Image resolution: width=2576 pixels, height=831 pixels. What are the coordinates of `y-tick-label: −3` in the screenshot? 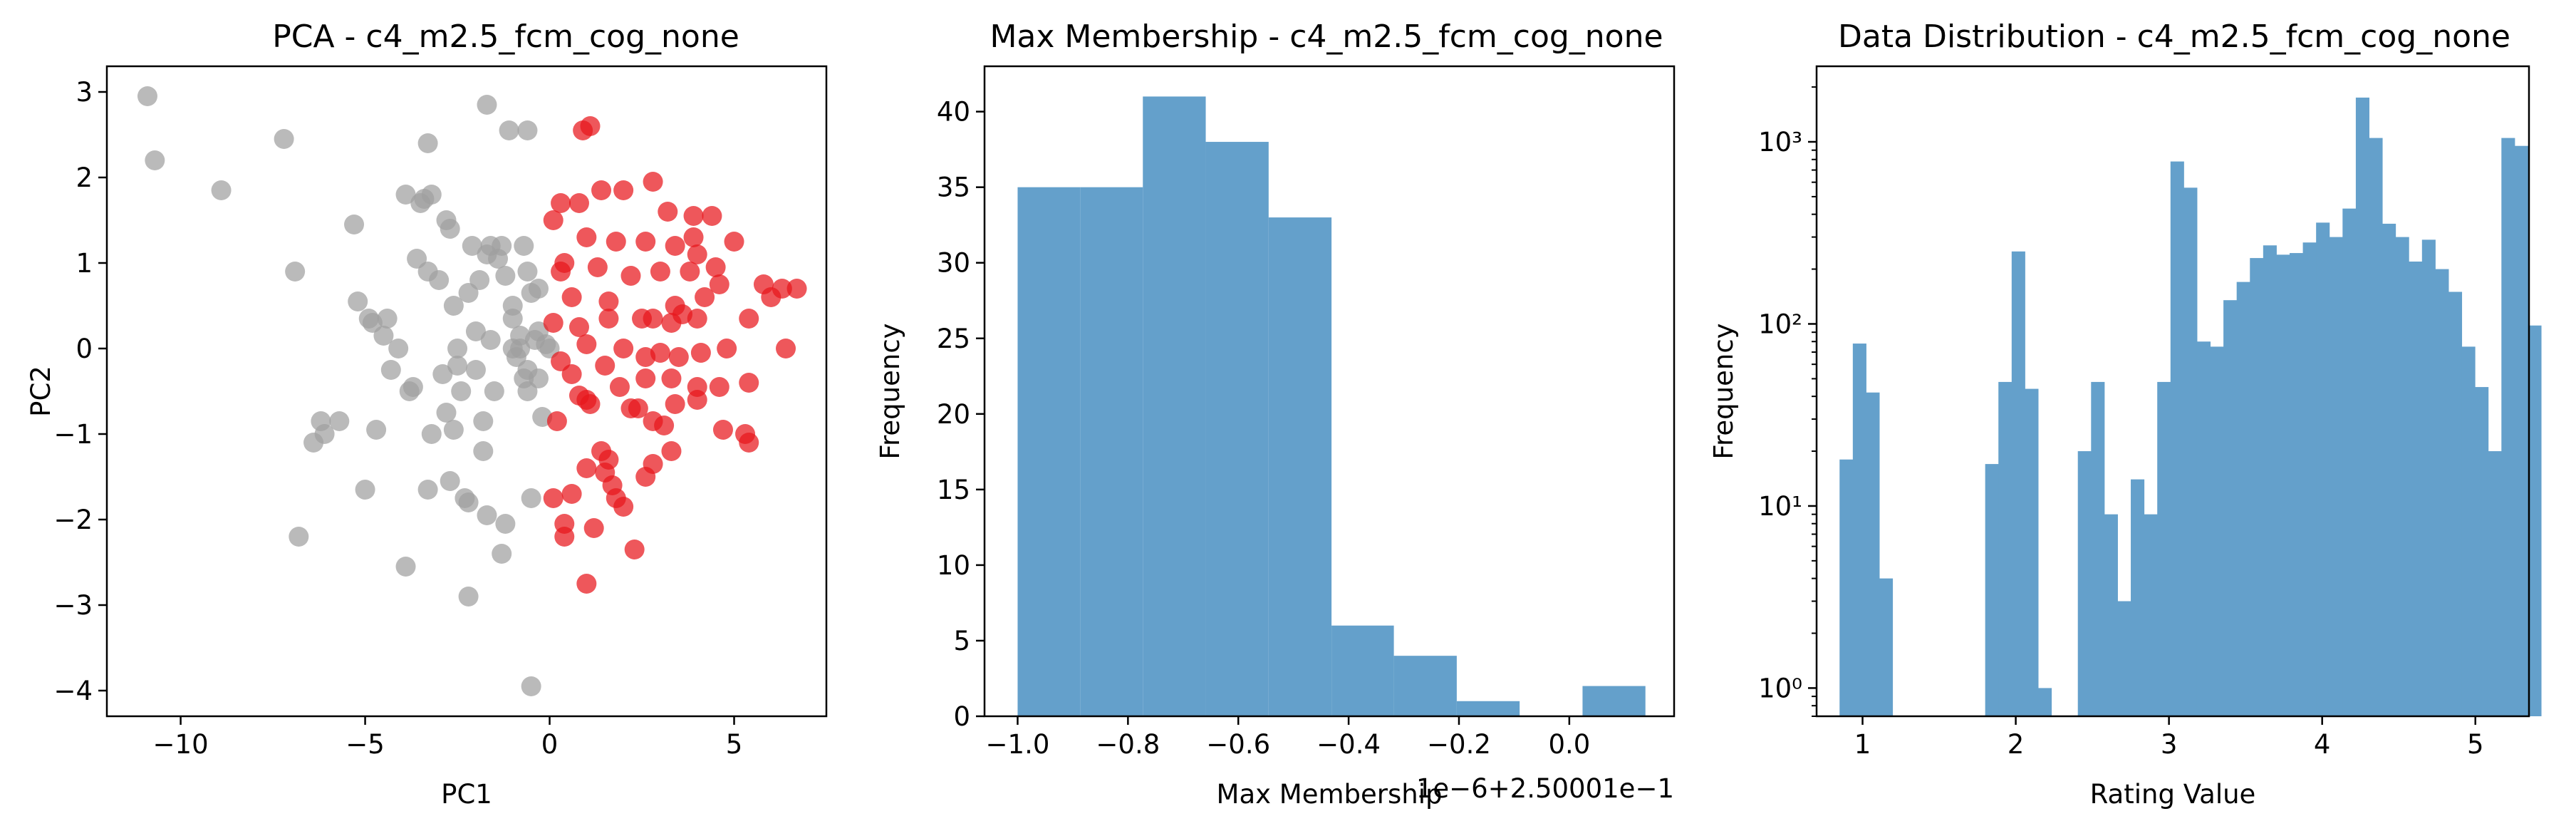 It's located at (73, 605).